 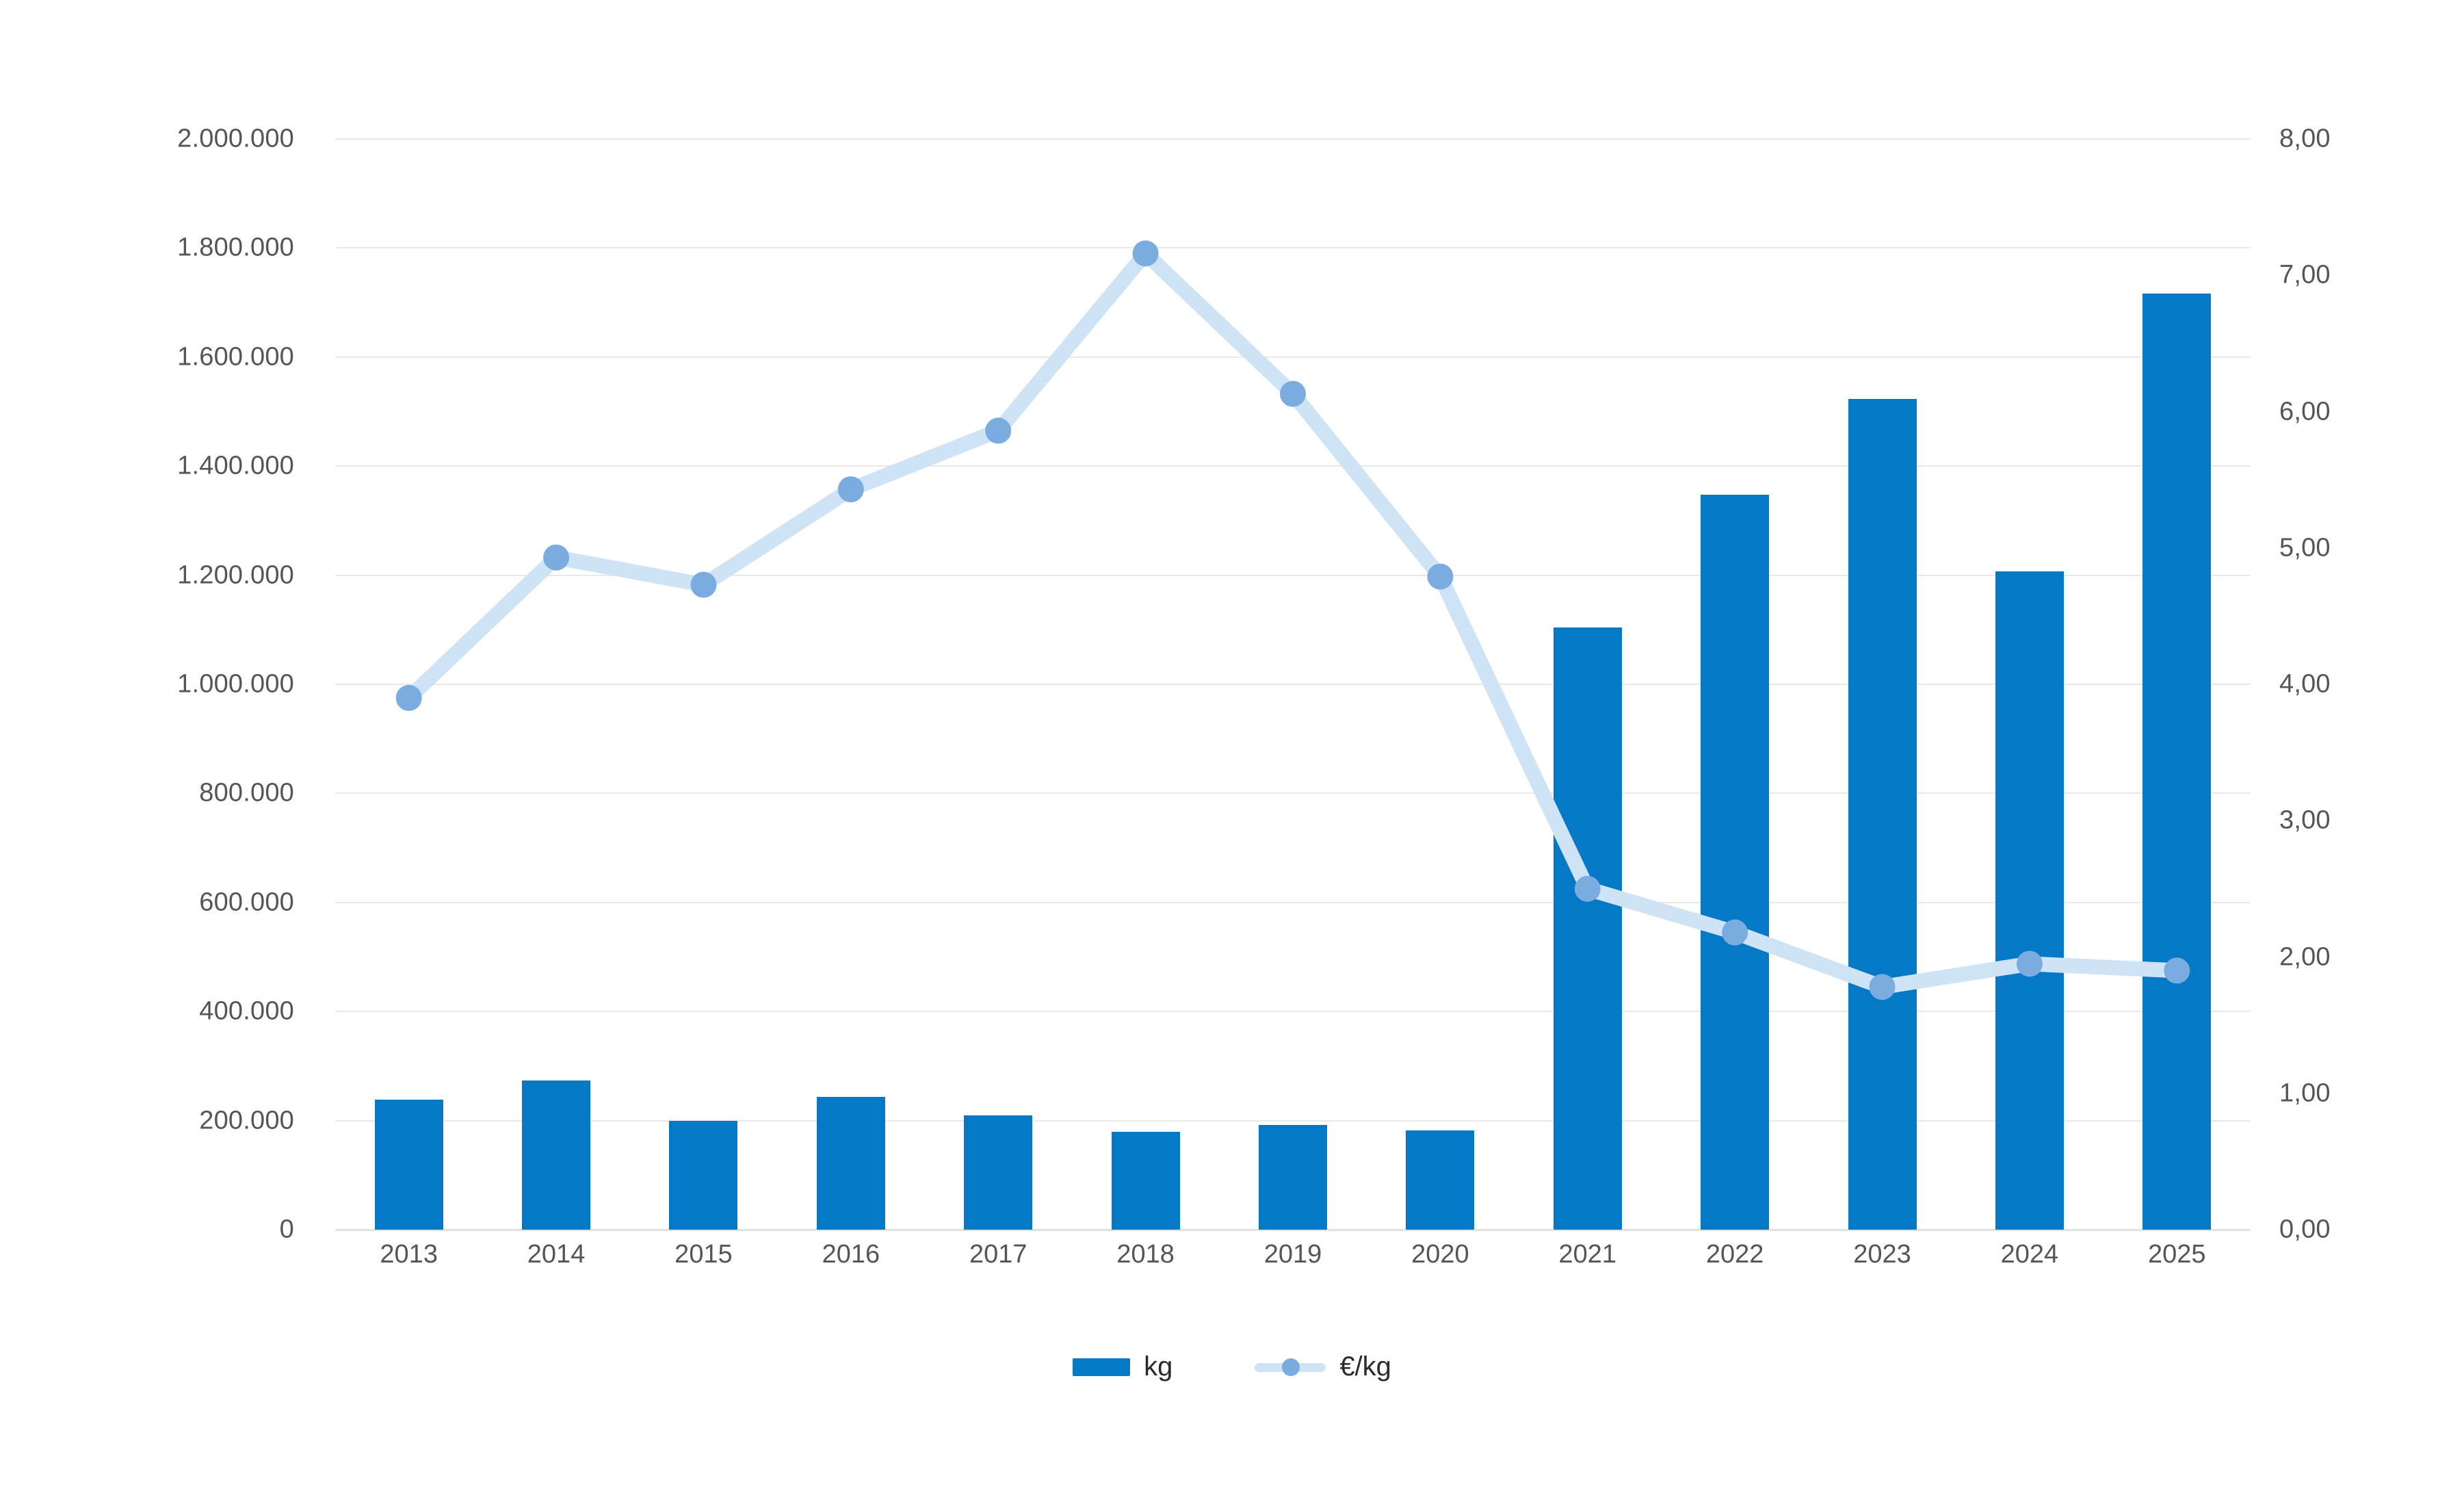 What do you see at coordinates (1440, 1254) in the screenshot?
I see `x-axis-tick-label: 2020` at bounding box center [1440, 1254].